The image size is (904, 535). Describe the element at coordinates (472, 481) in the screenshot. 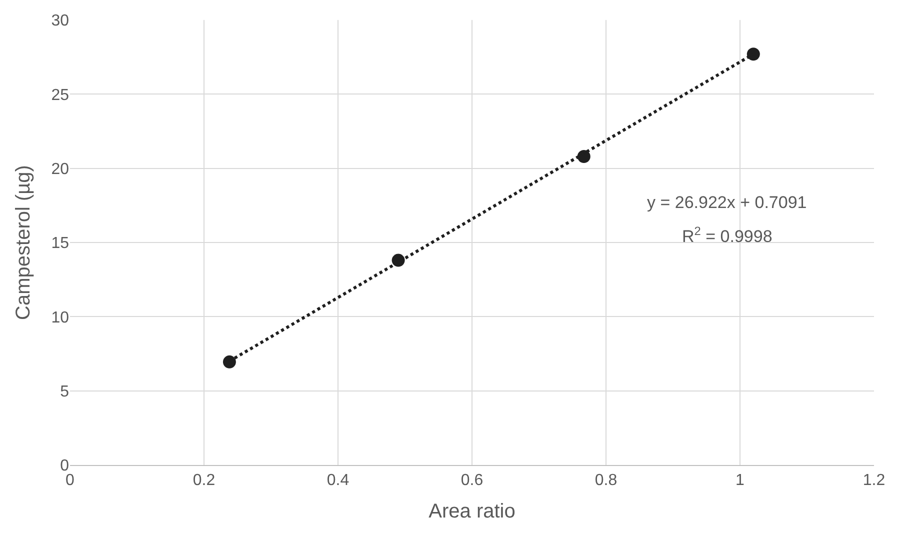

I see `x-tick-label: 0.6` at that location.